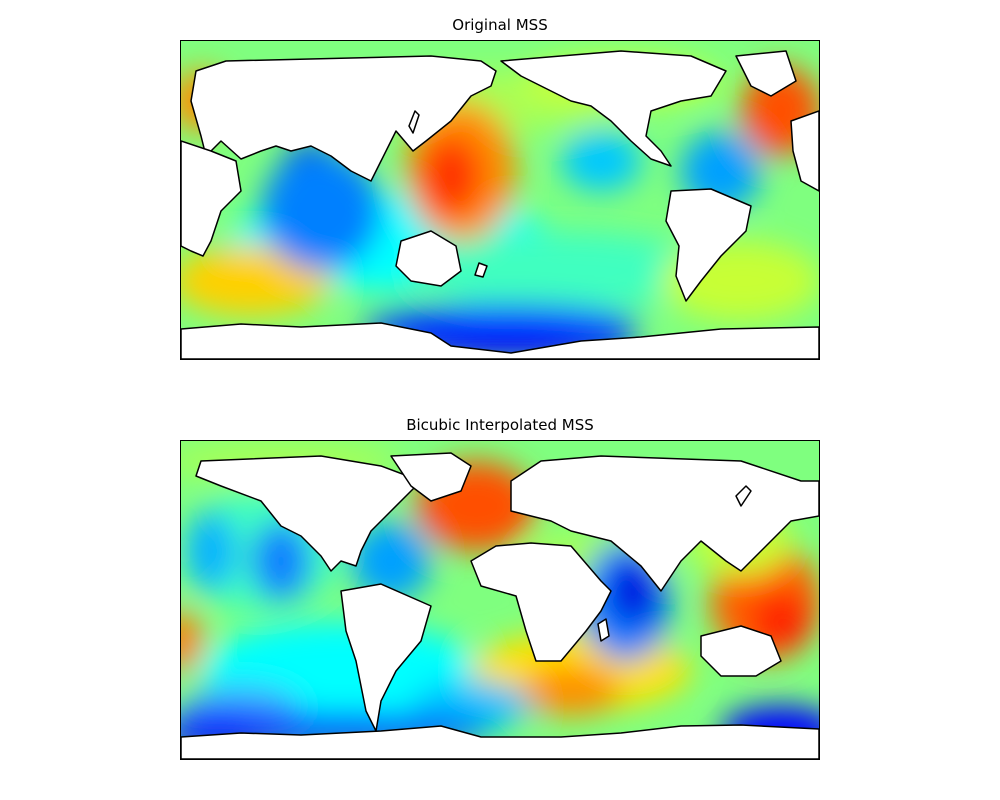 This screenshot has height=800, width=1000. What do you see at coordinates (481, 270) in the screenshot?
I see `land-new-zealand` at bounding box center [481, 270].